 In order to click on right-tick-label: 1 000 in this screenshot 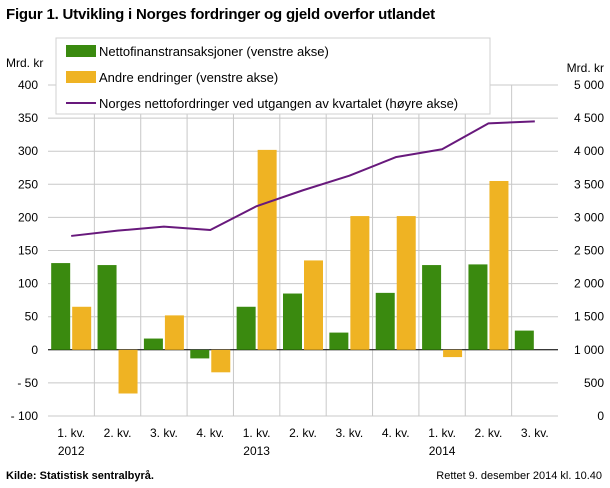, I will do `click(589, 350)`.